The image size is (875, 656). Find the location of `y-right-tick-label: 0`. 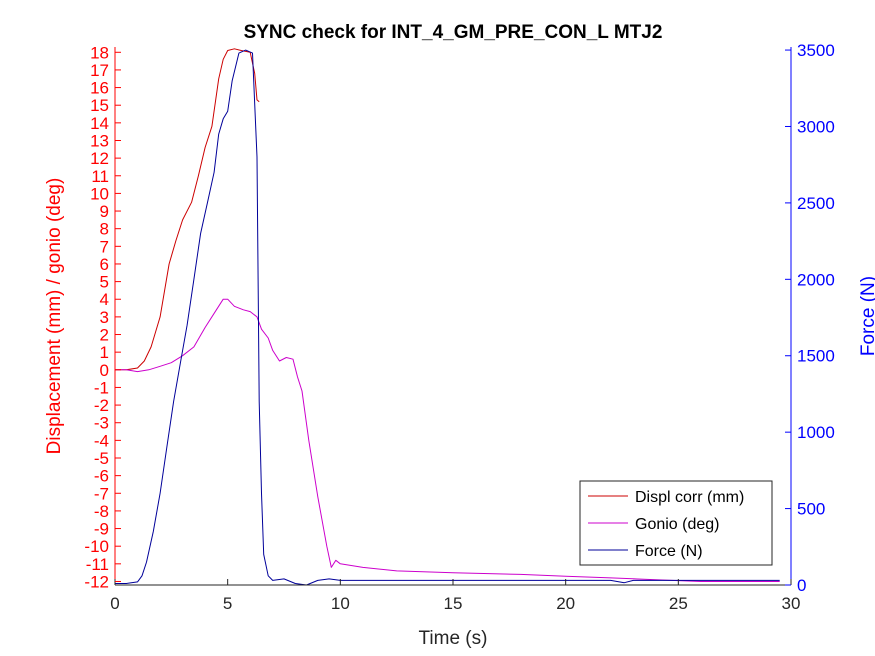

y-right-tick-label: 0 is located at coordinates (801, 585).